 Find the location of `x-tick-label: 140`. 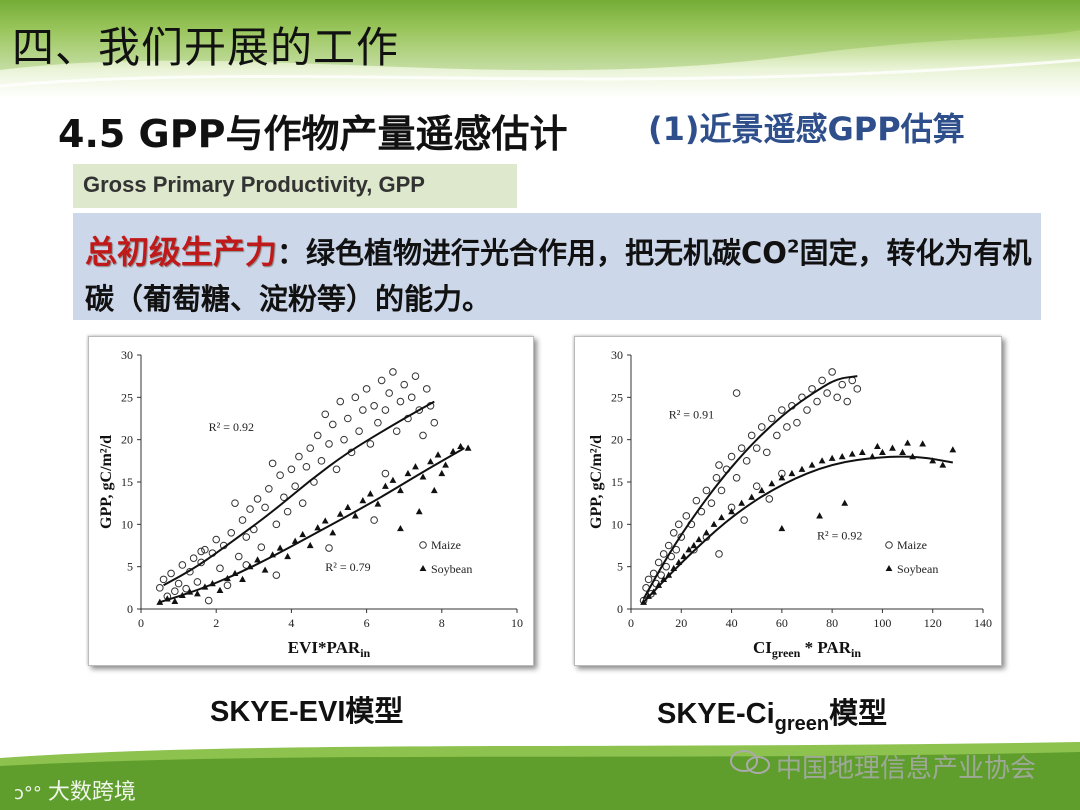

x-tick-label: 140 is located at coordinates (983, 623).